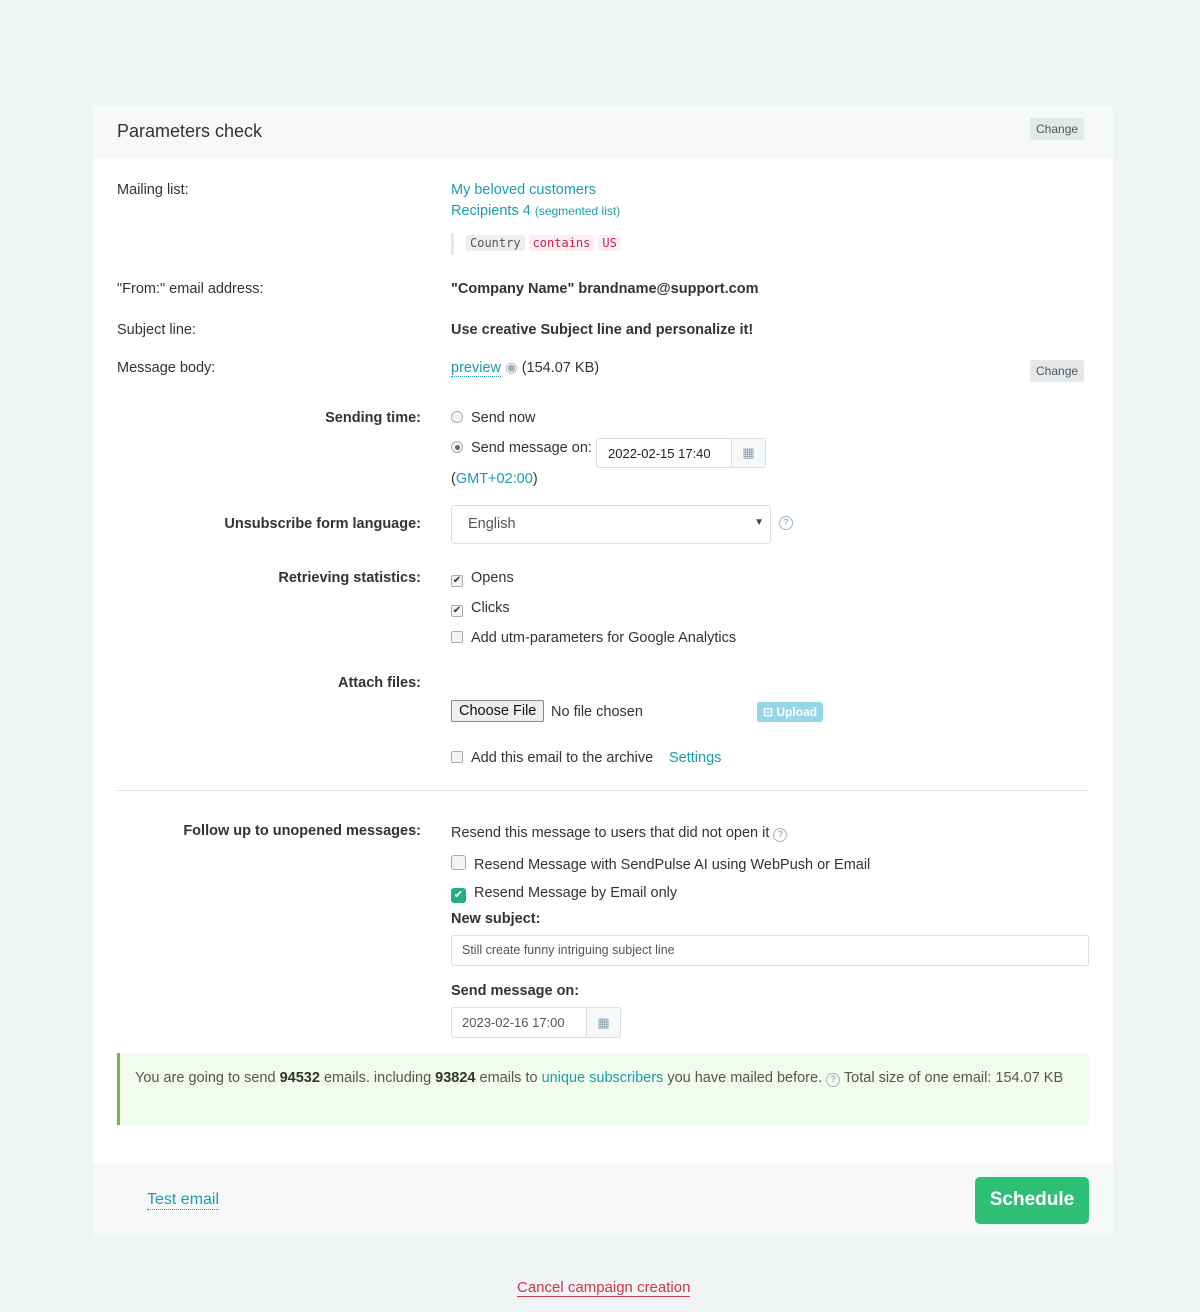  What do you see at coordinates (190, 131) in the screenshot?
I see `page-title: Parameters check` at bounding box center [190, 131].